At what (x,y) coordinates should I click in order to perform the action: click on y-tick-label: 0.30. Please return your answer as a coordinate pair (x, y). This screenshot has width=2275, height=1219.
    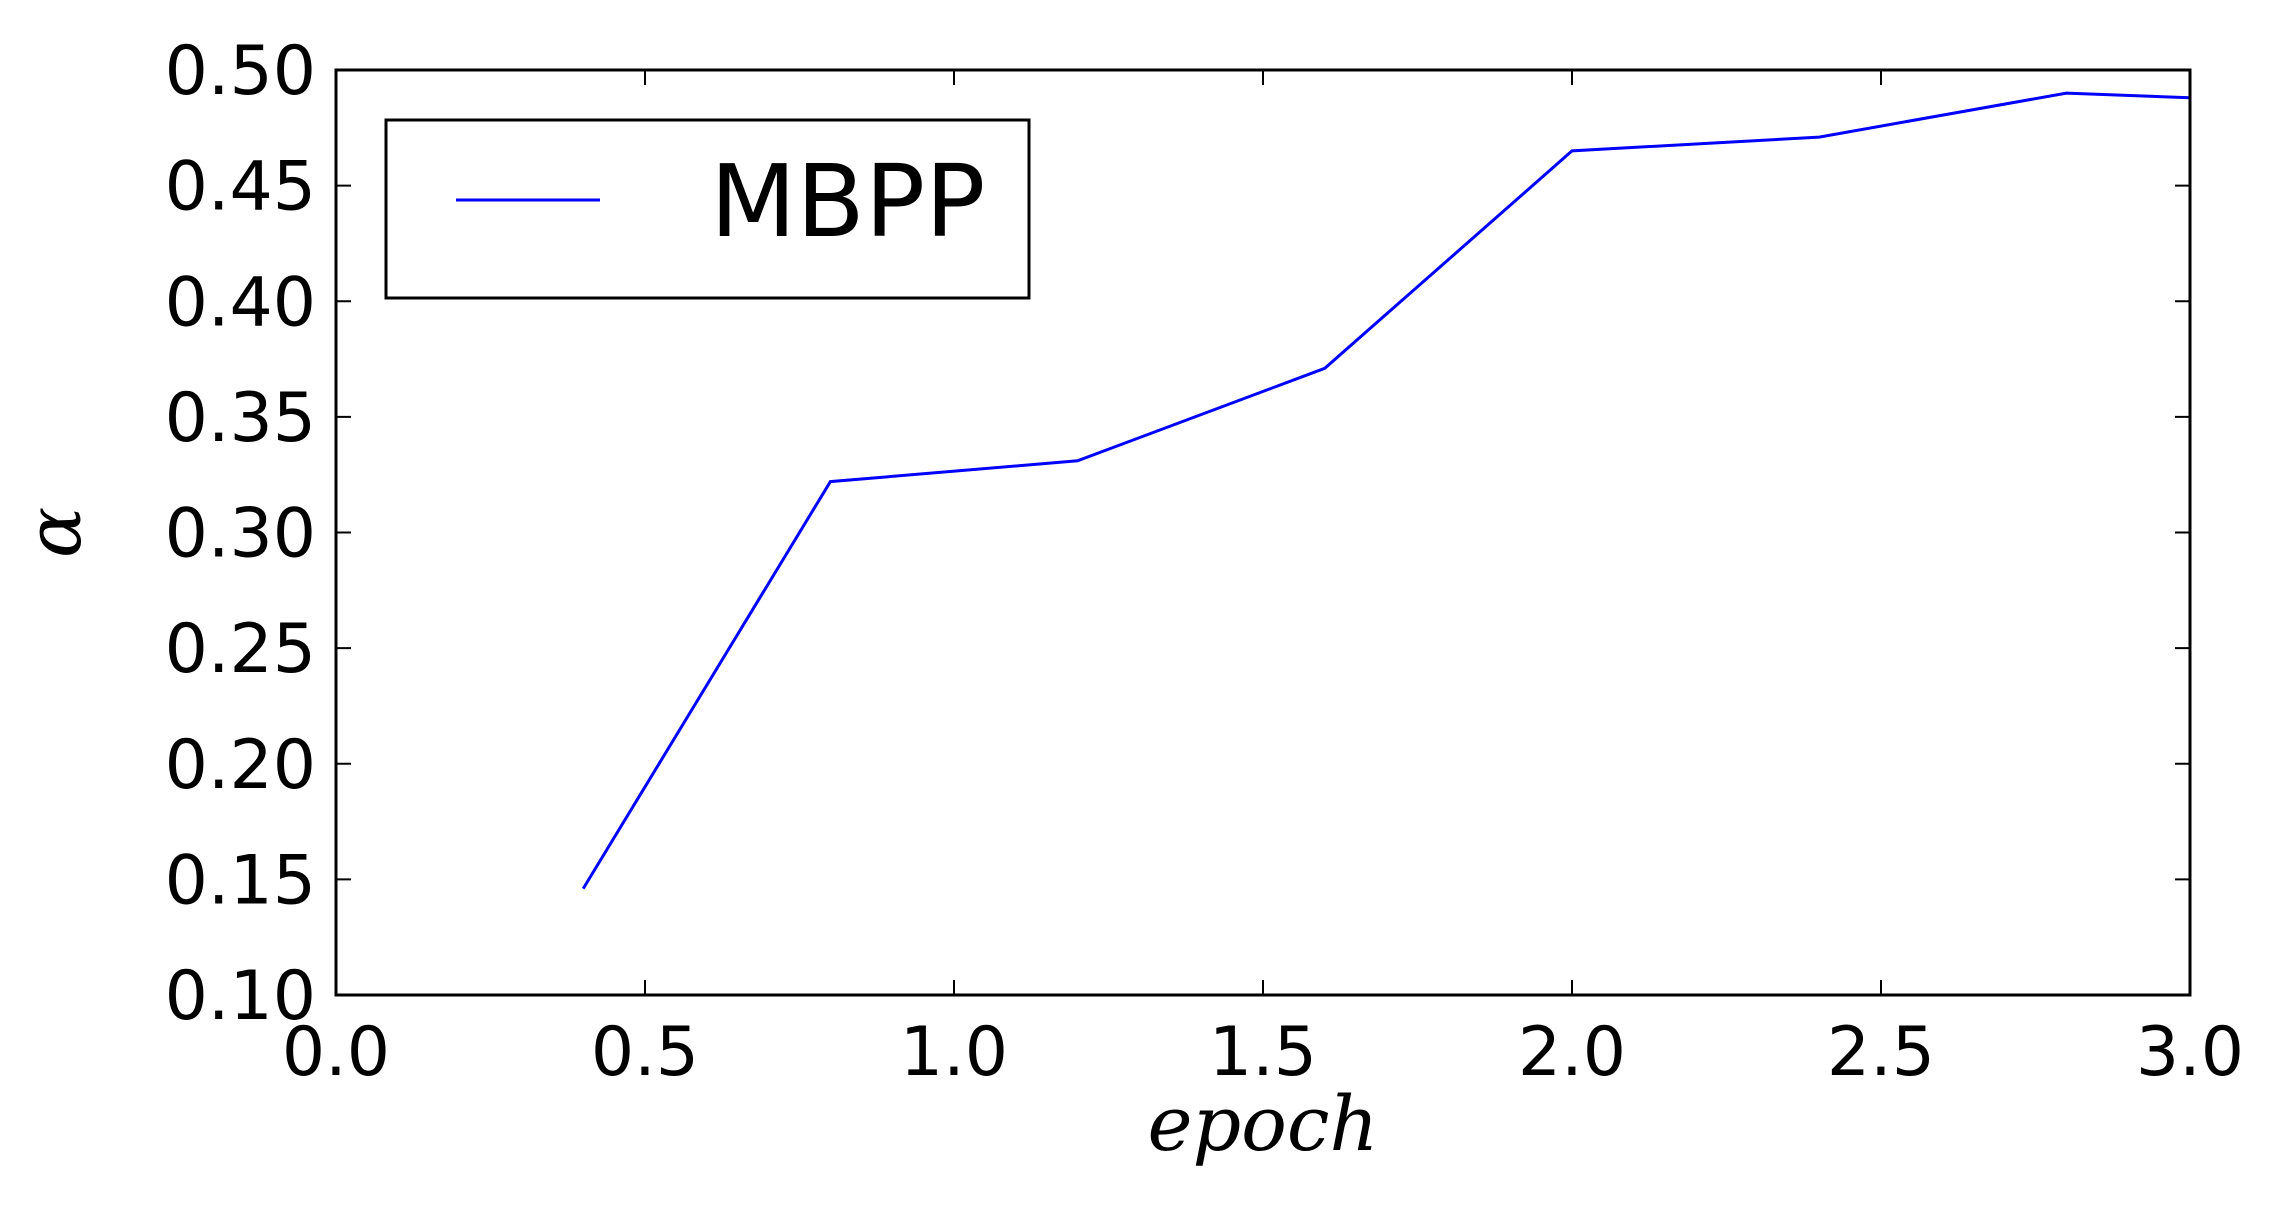
    Looking at the image, I should click on (240, 534).